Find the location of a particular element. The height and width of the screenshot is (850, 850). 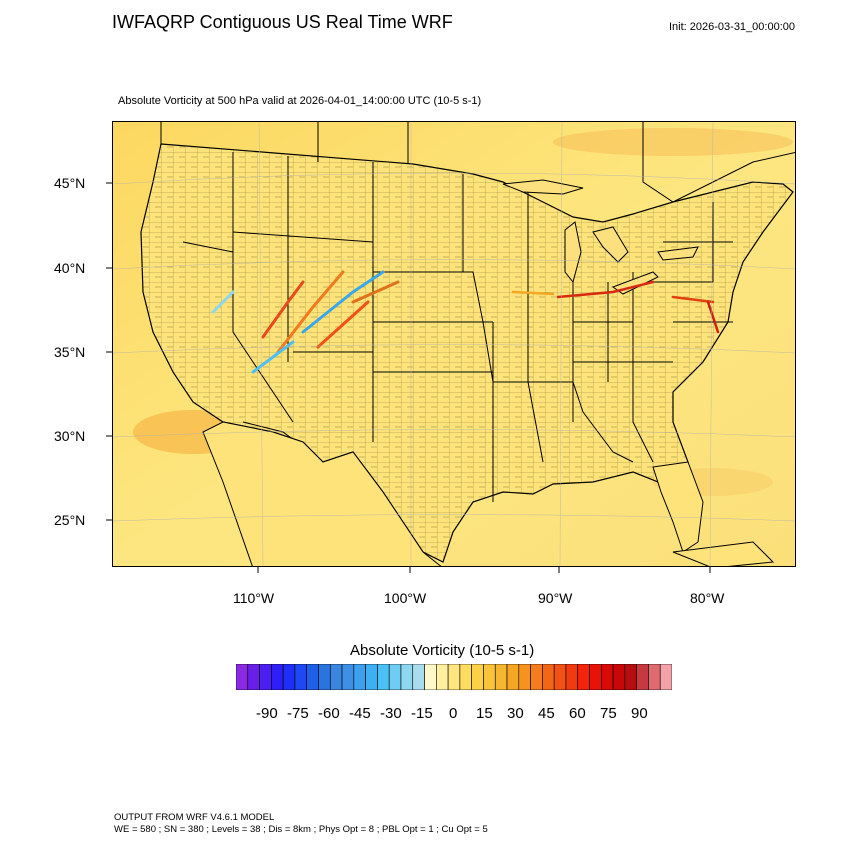

colorbar-tick-label: -15 is located at coordinates (422, 713).